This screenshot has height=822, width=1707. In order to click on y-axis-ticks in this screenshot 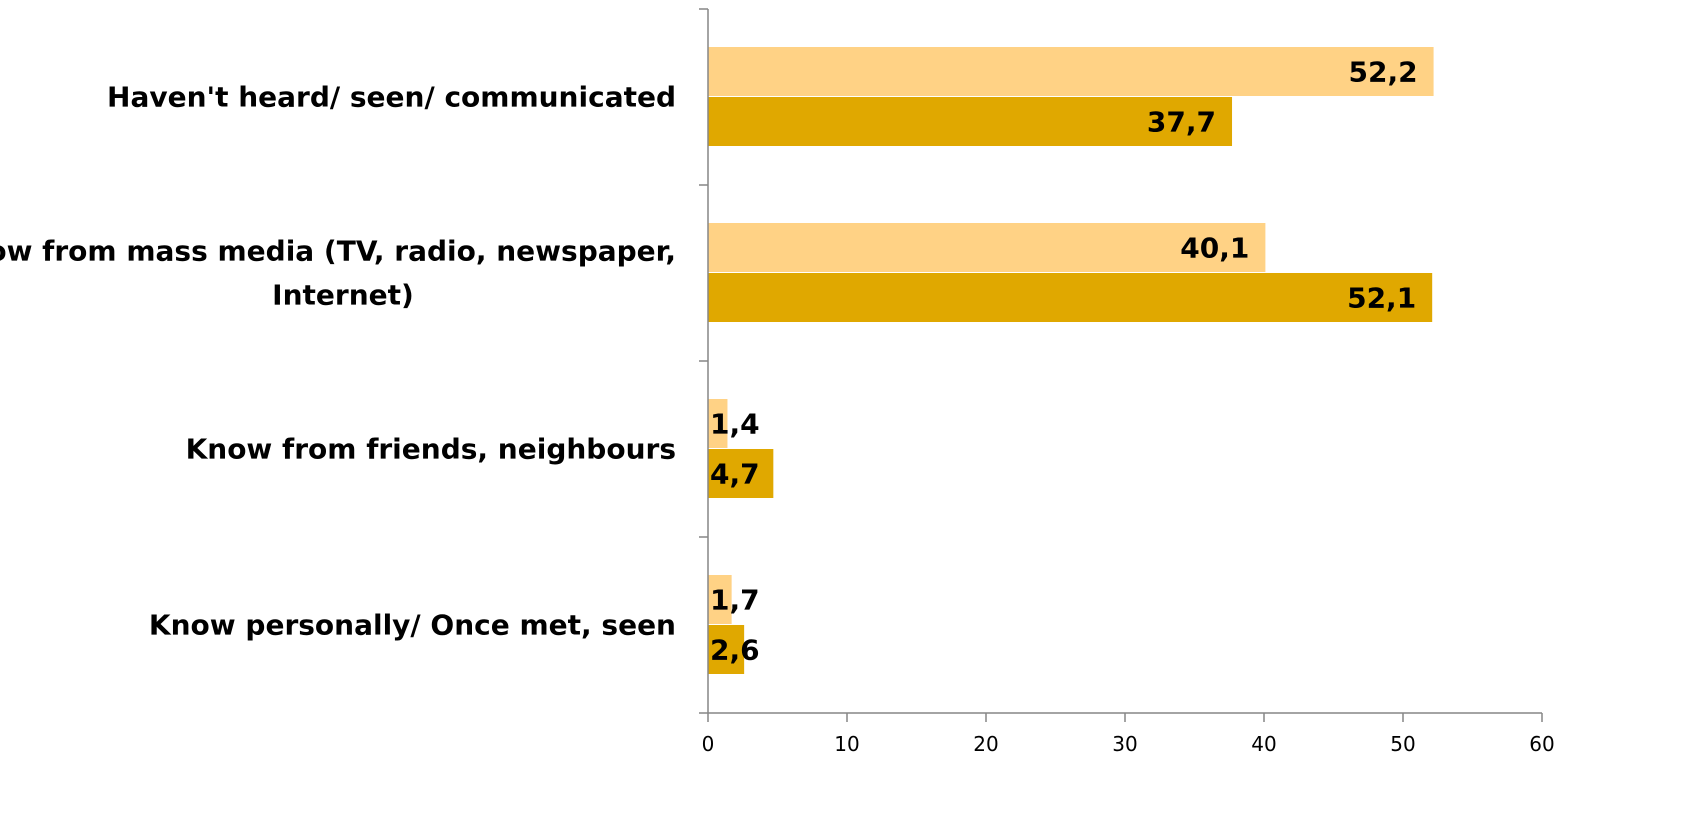, I will do `click(703, 361)`.